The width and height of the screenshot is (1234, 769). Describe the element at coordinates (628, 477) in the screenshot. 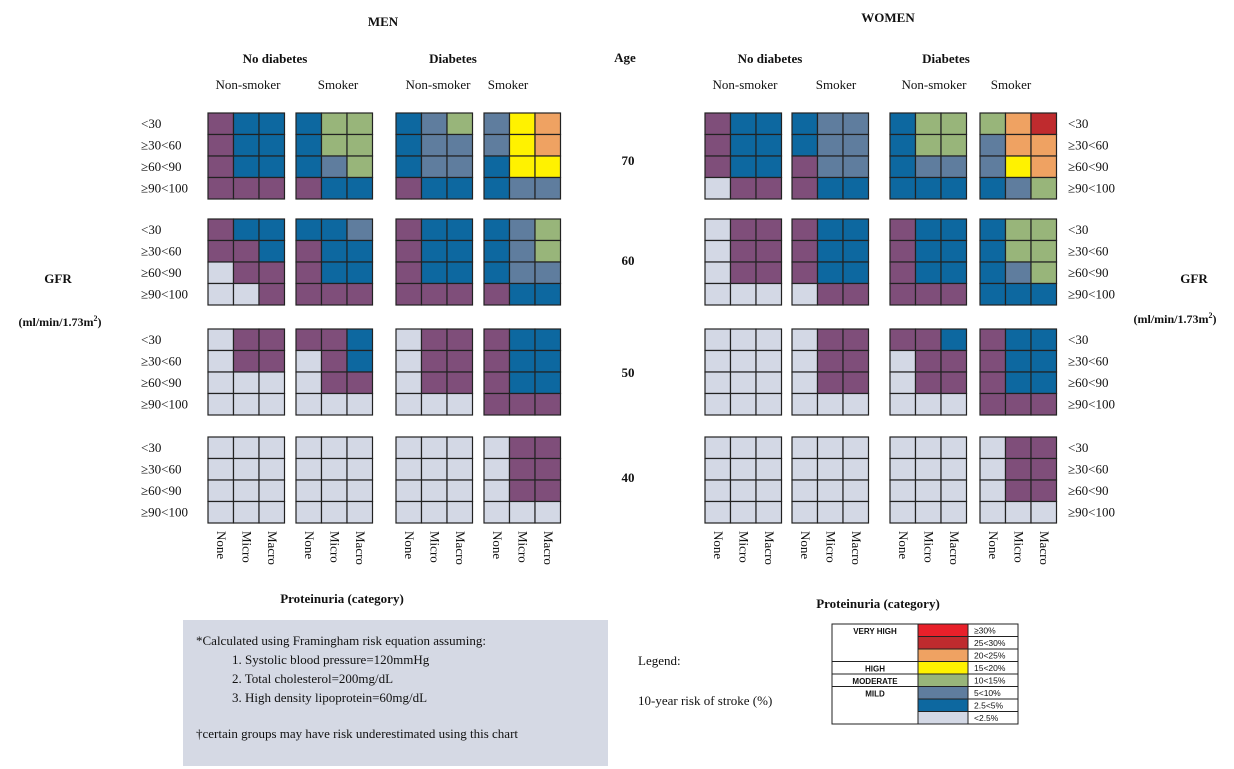

I see `age-label: 40` at that location.